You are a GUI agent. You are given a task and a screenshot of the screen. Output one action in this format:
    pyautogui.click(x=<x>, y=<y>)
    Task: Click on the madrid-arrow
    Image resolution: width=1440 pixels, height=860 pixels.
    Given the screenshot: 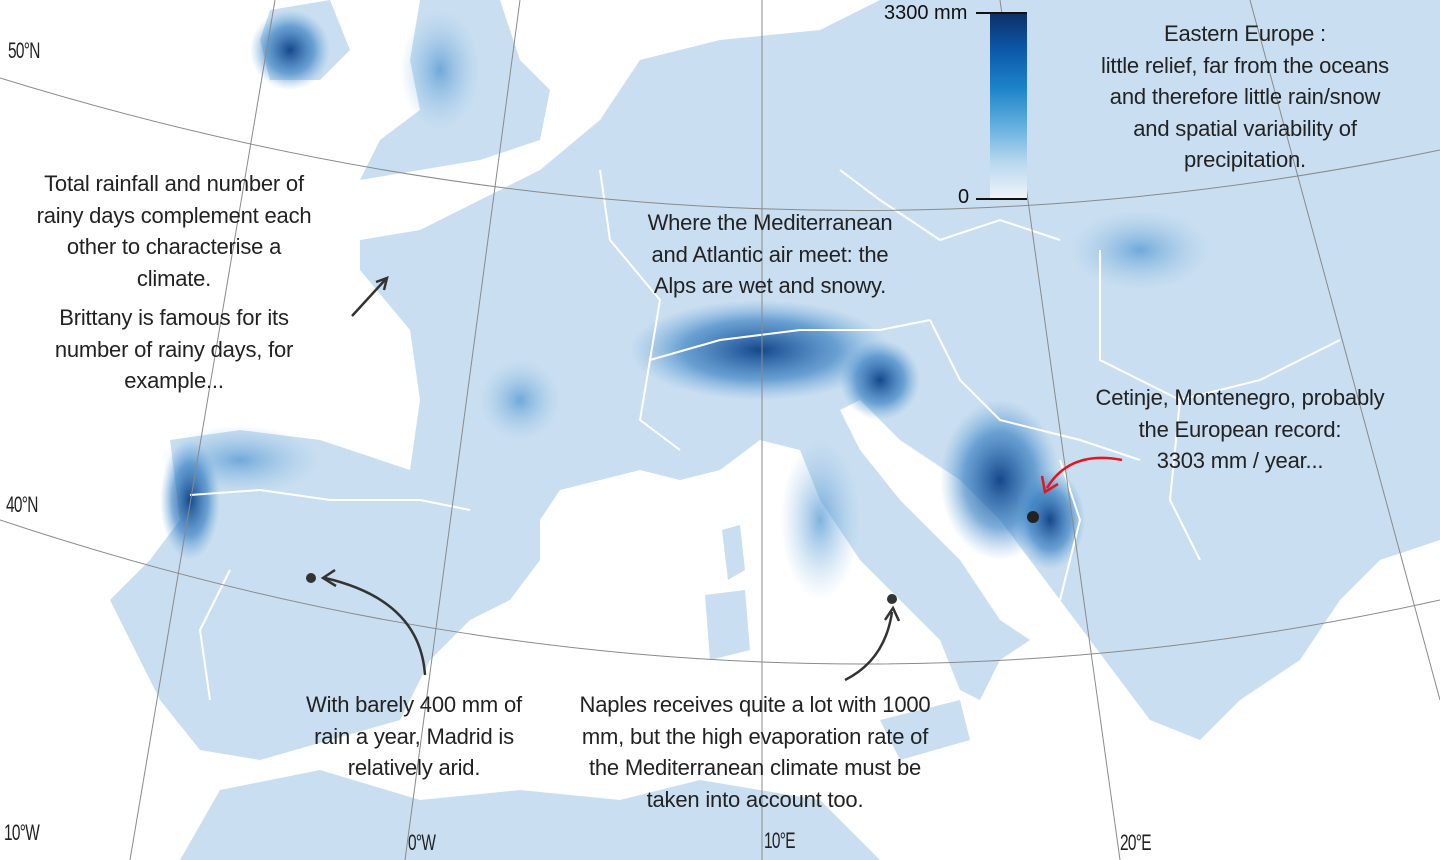 What is the action you would take?
    pyautogui.click(x=375, y=626)
    